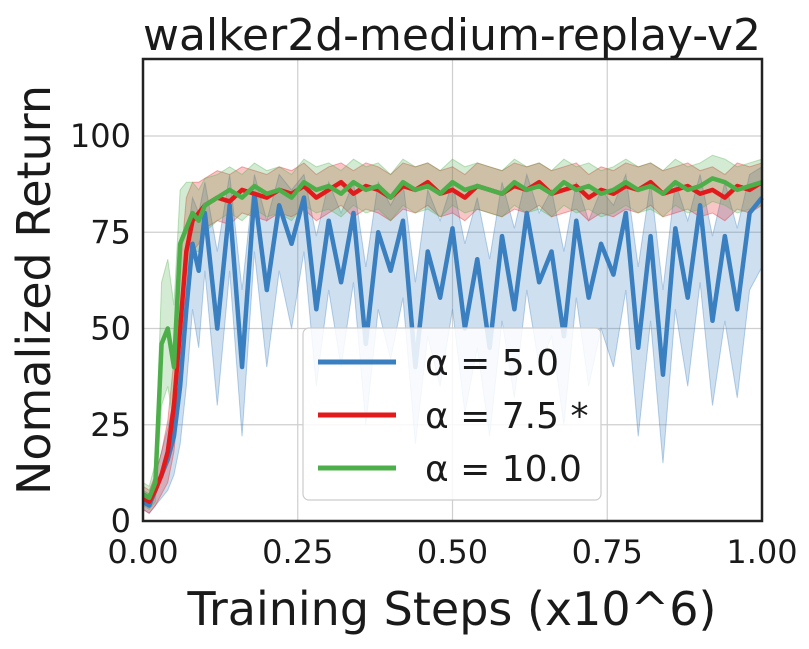  I want to click on y-tick-label: 100, so click(100, 136).